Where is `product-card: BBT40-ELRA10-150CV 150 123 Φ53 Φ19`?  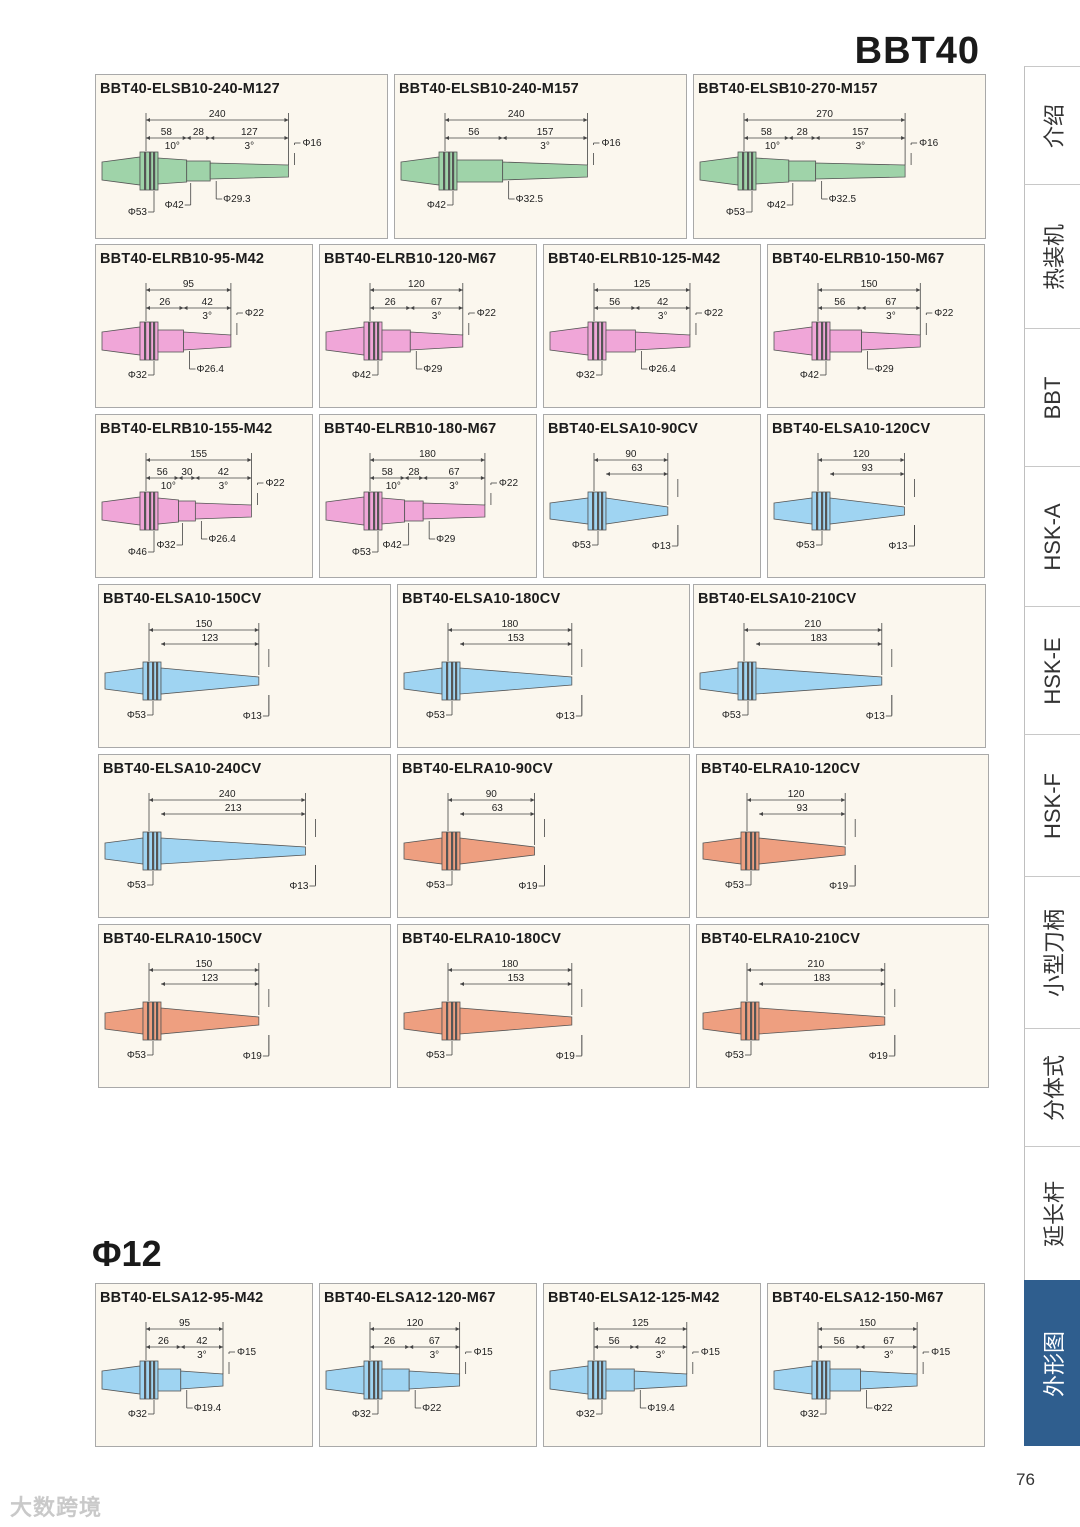 product-card: BBT40-ELRA10-150CV 150 123 Φ53 Φ19 is located at coordinates (244, 1006).